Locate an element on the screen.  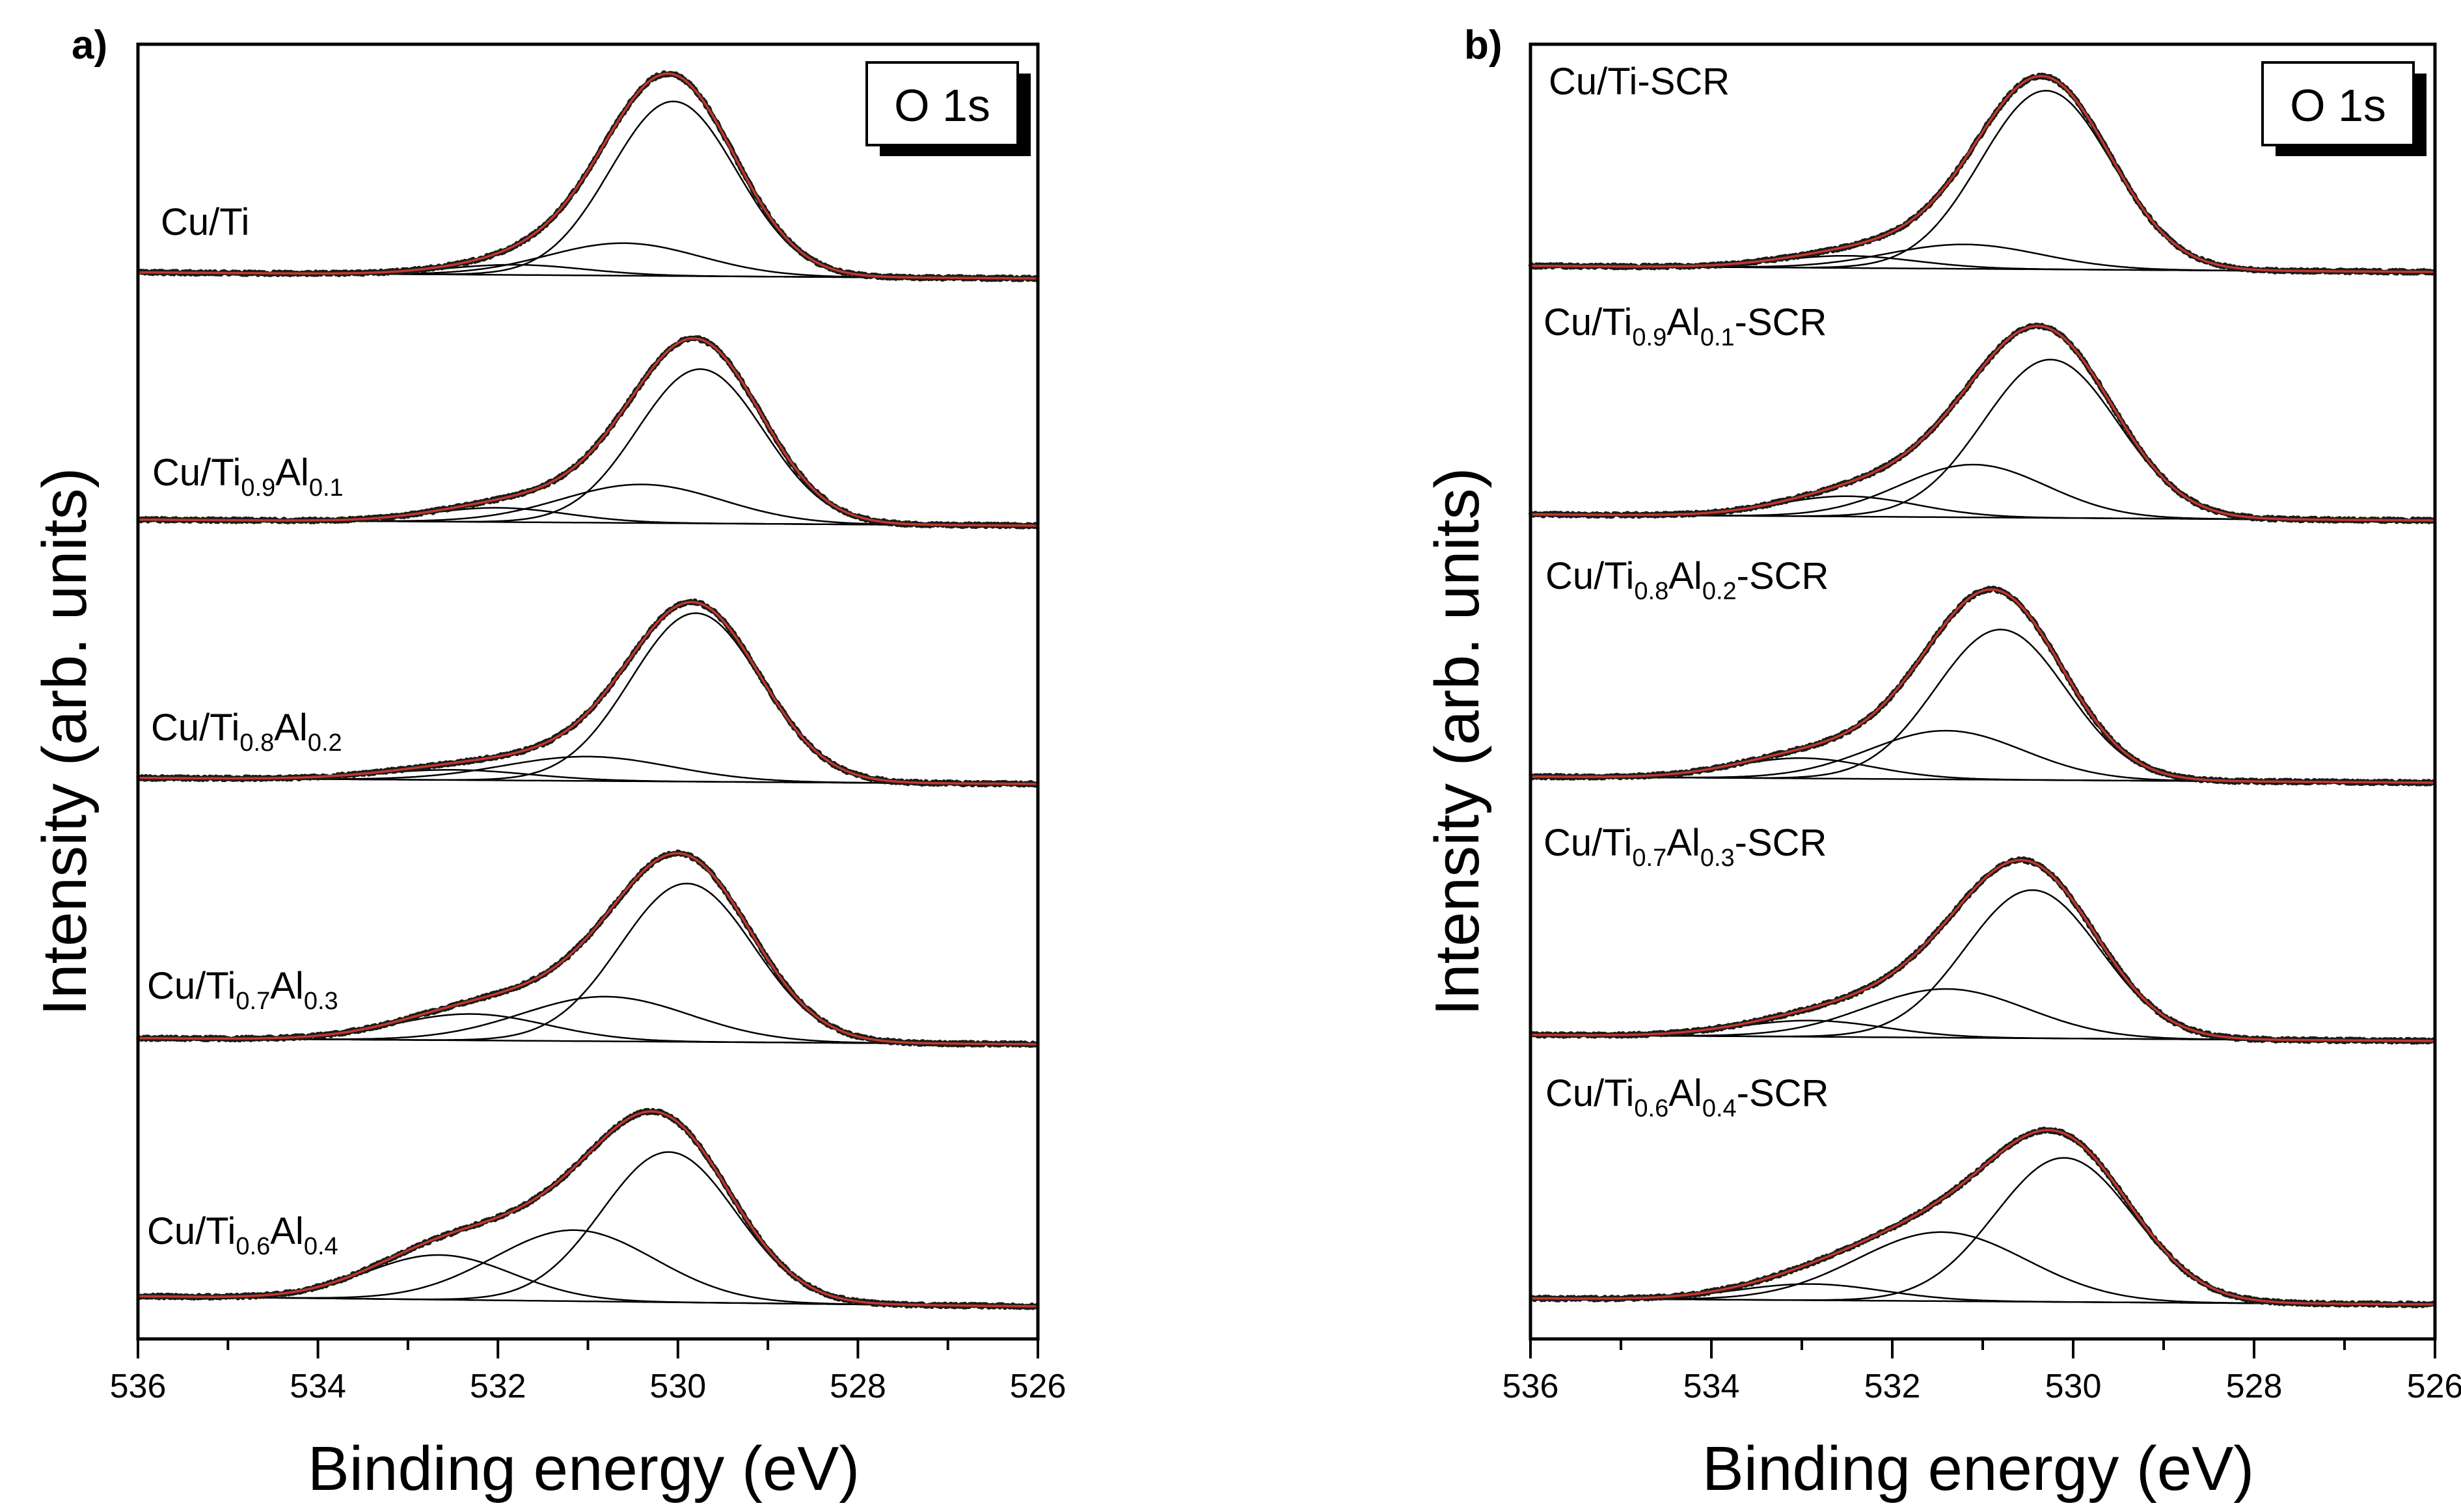
spectrum-label-cu-ti-scr: Cu/Ti-SCR is located at coordinates (1639, 82).